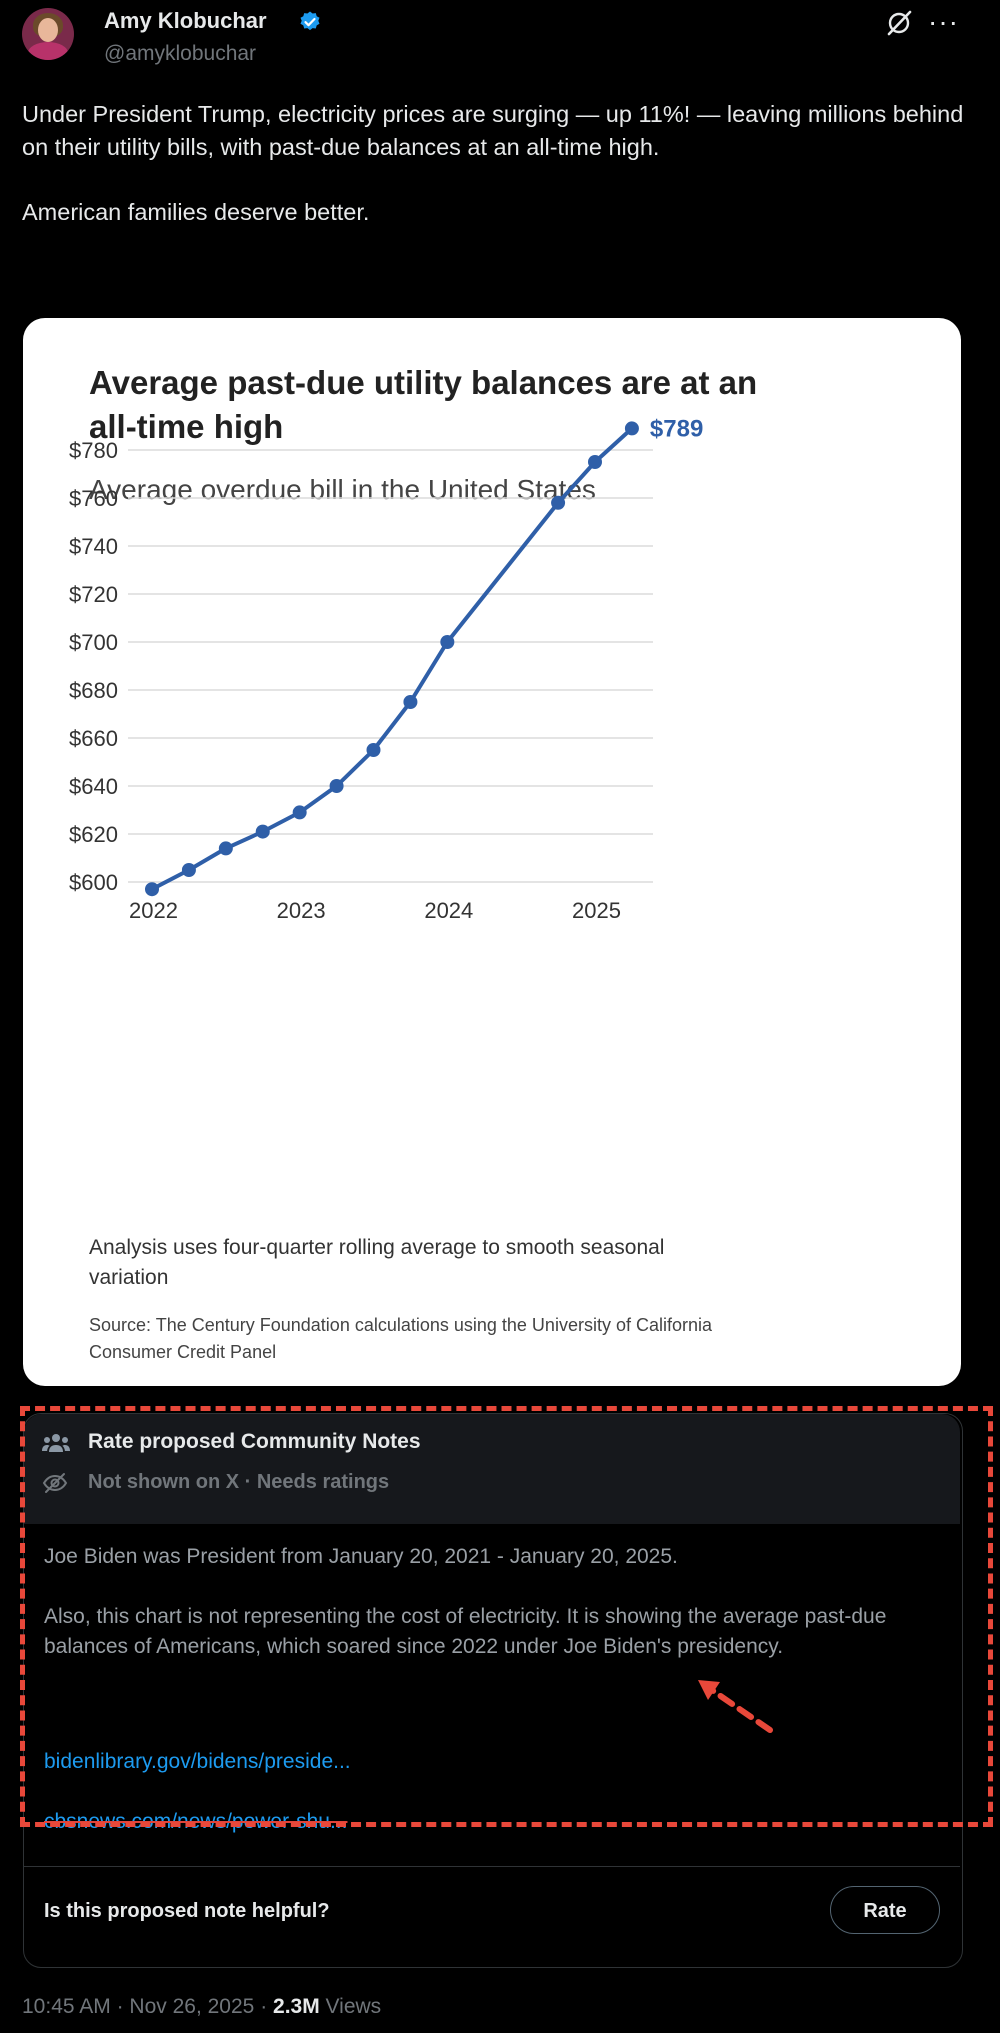 Image resolution: width=1000 pixels, height=2033 pixels. I want to click on post-date: Nov 26, 2025, so click(192, 2006).